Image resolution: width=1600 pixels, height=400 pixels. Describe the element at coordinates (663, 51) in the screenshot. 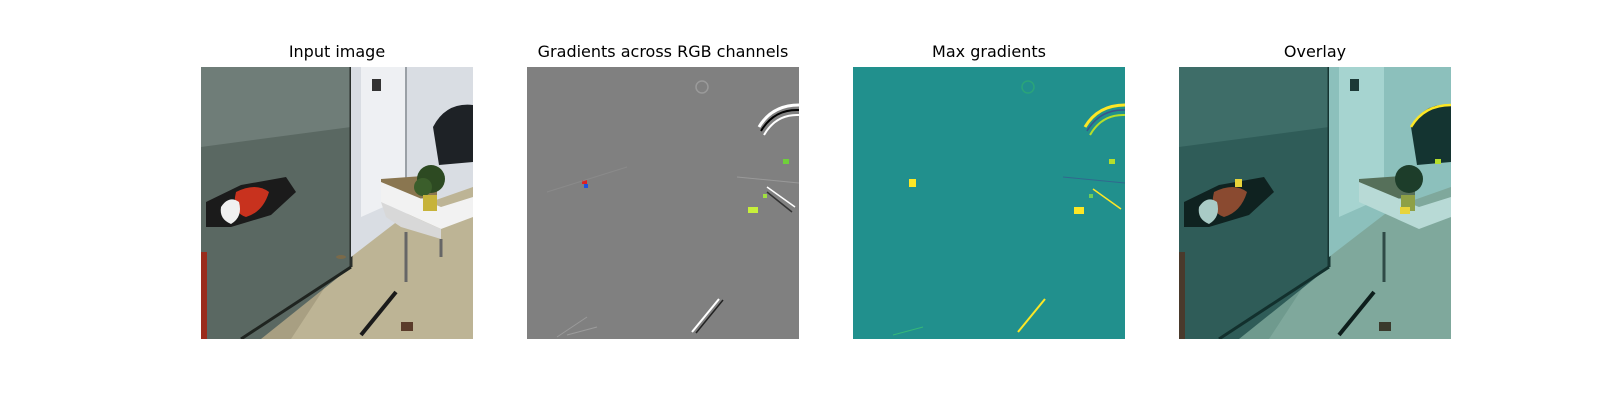

I see `panel-title: Gradients across RGB channels` at that location.